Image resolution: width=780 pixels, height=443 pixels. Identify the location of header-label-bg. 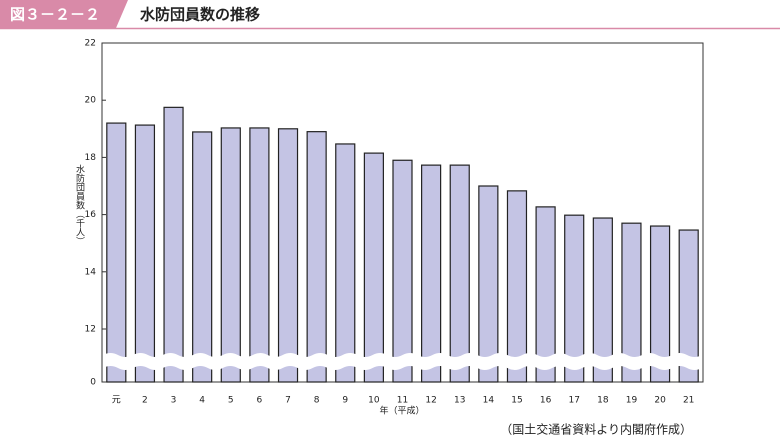
(64, 14).